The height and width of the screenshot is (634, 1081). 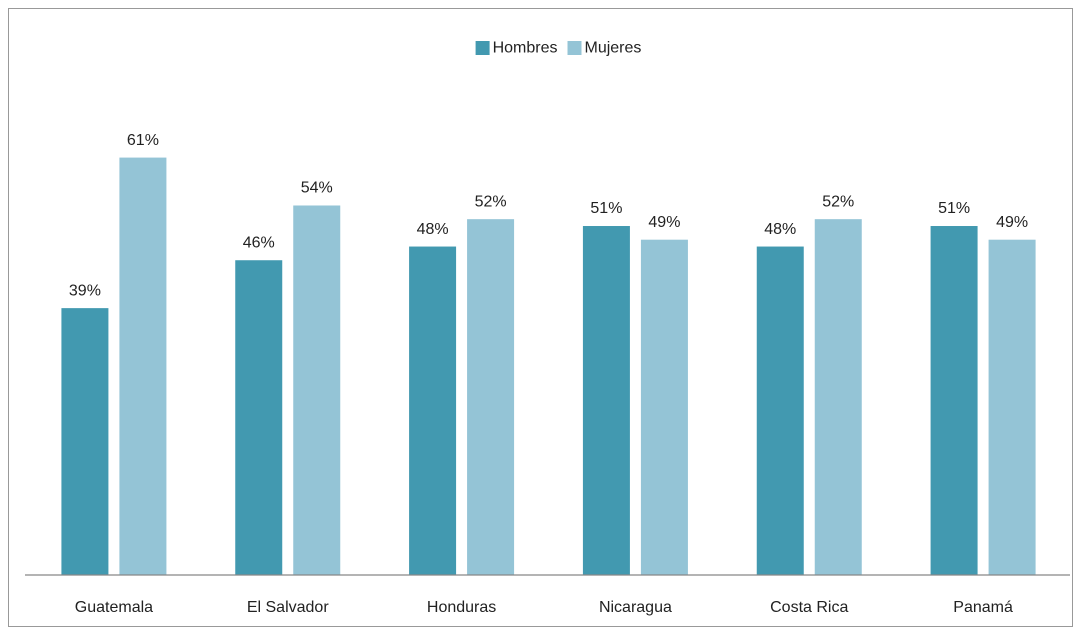 What do you see at coordinates (143, 140) in the screenshot?
I see `data-label: 61%` at bounding box center [143, 140].